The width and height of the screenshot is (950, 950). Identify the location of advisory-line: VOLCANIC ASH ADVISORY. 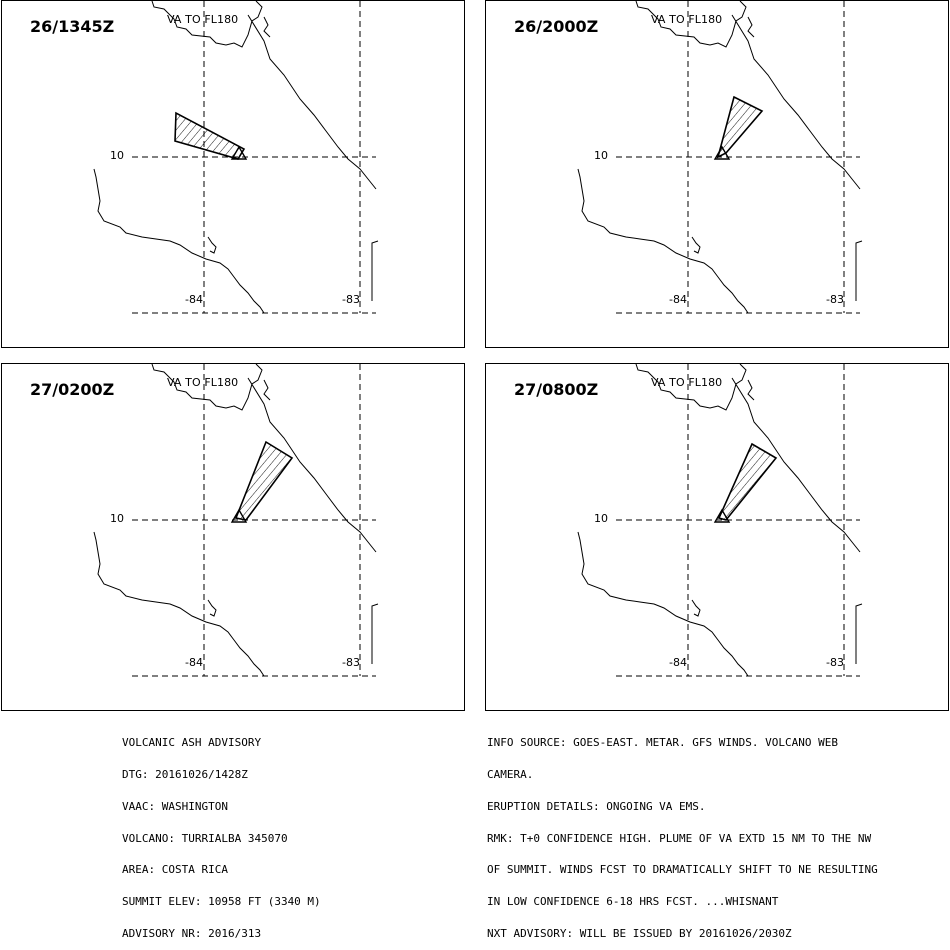
(192, 743).